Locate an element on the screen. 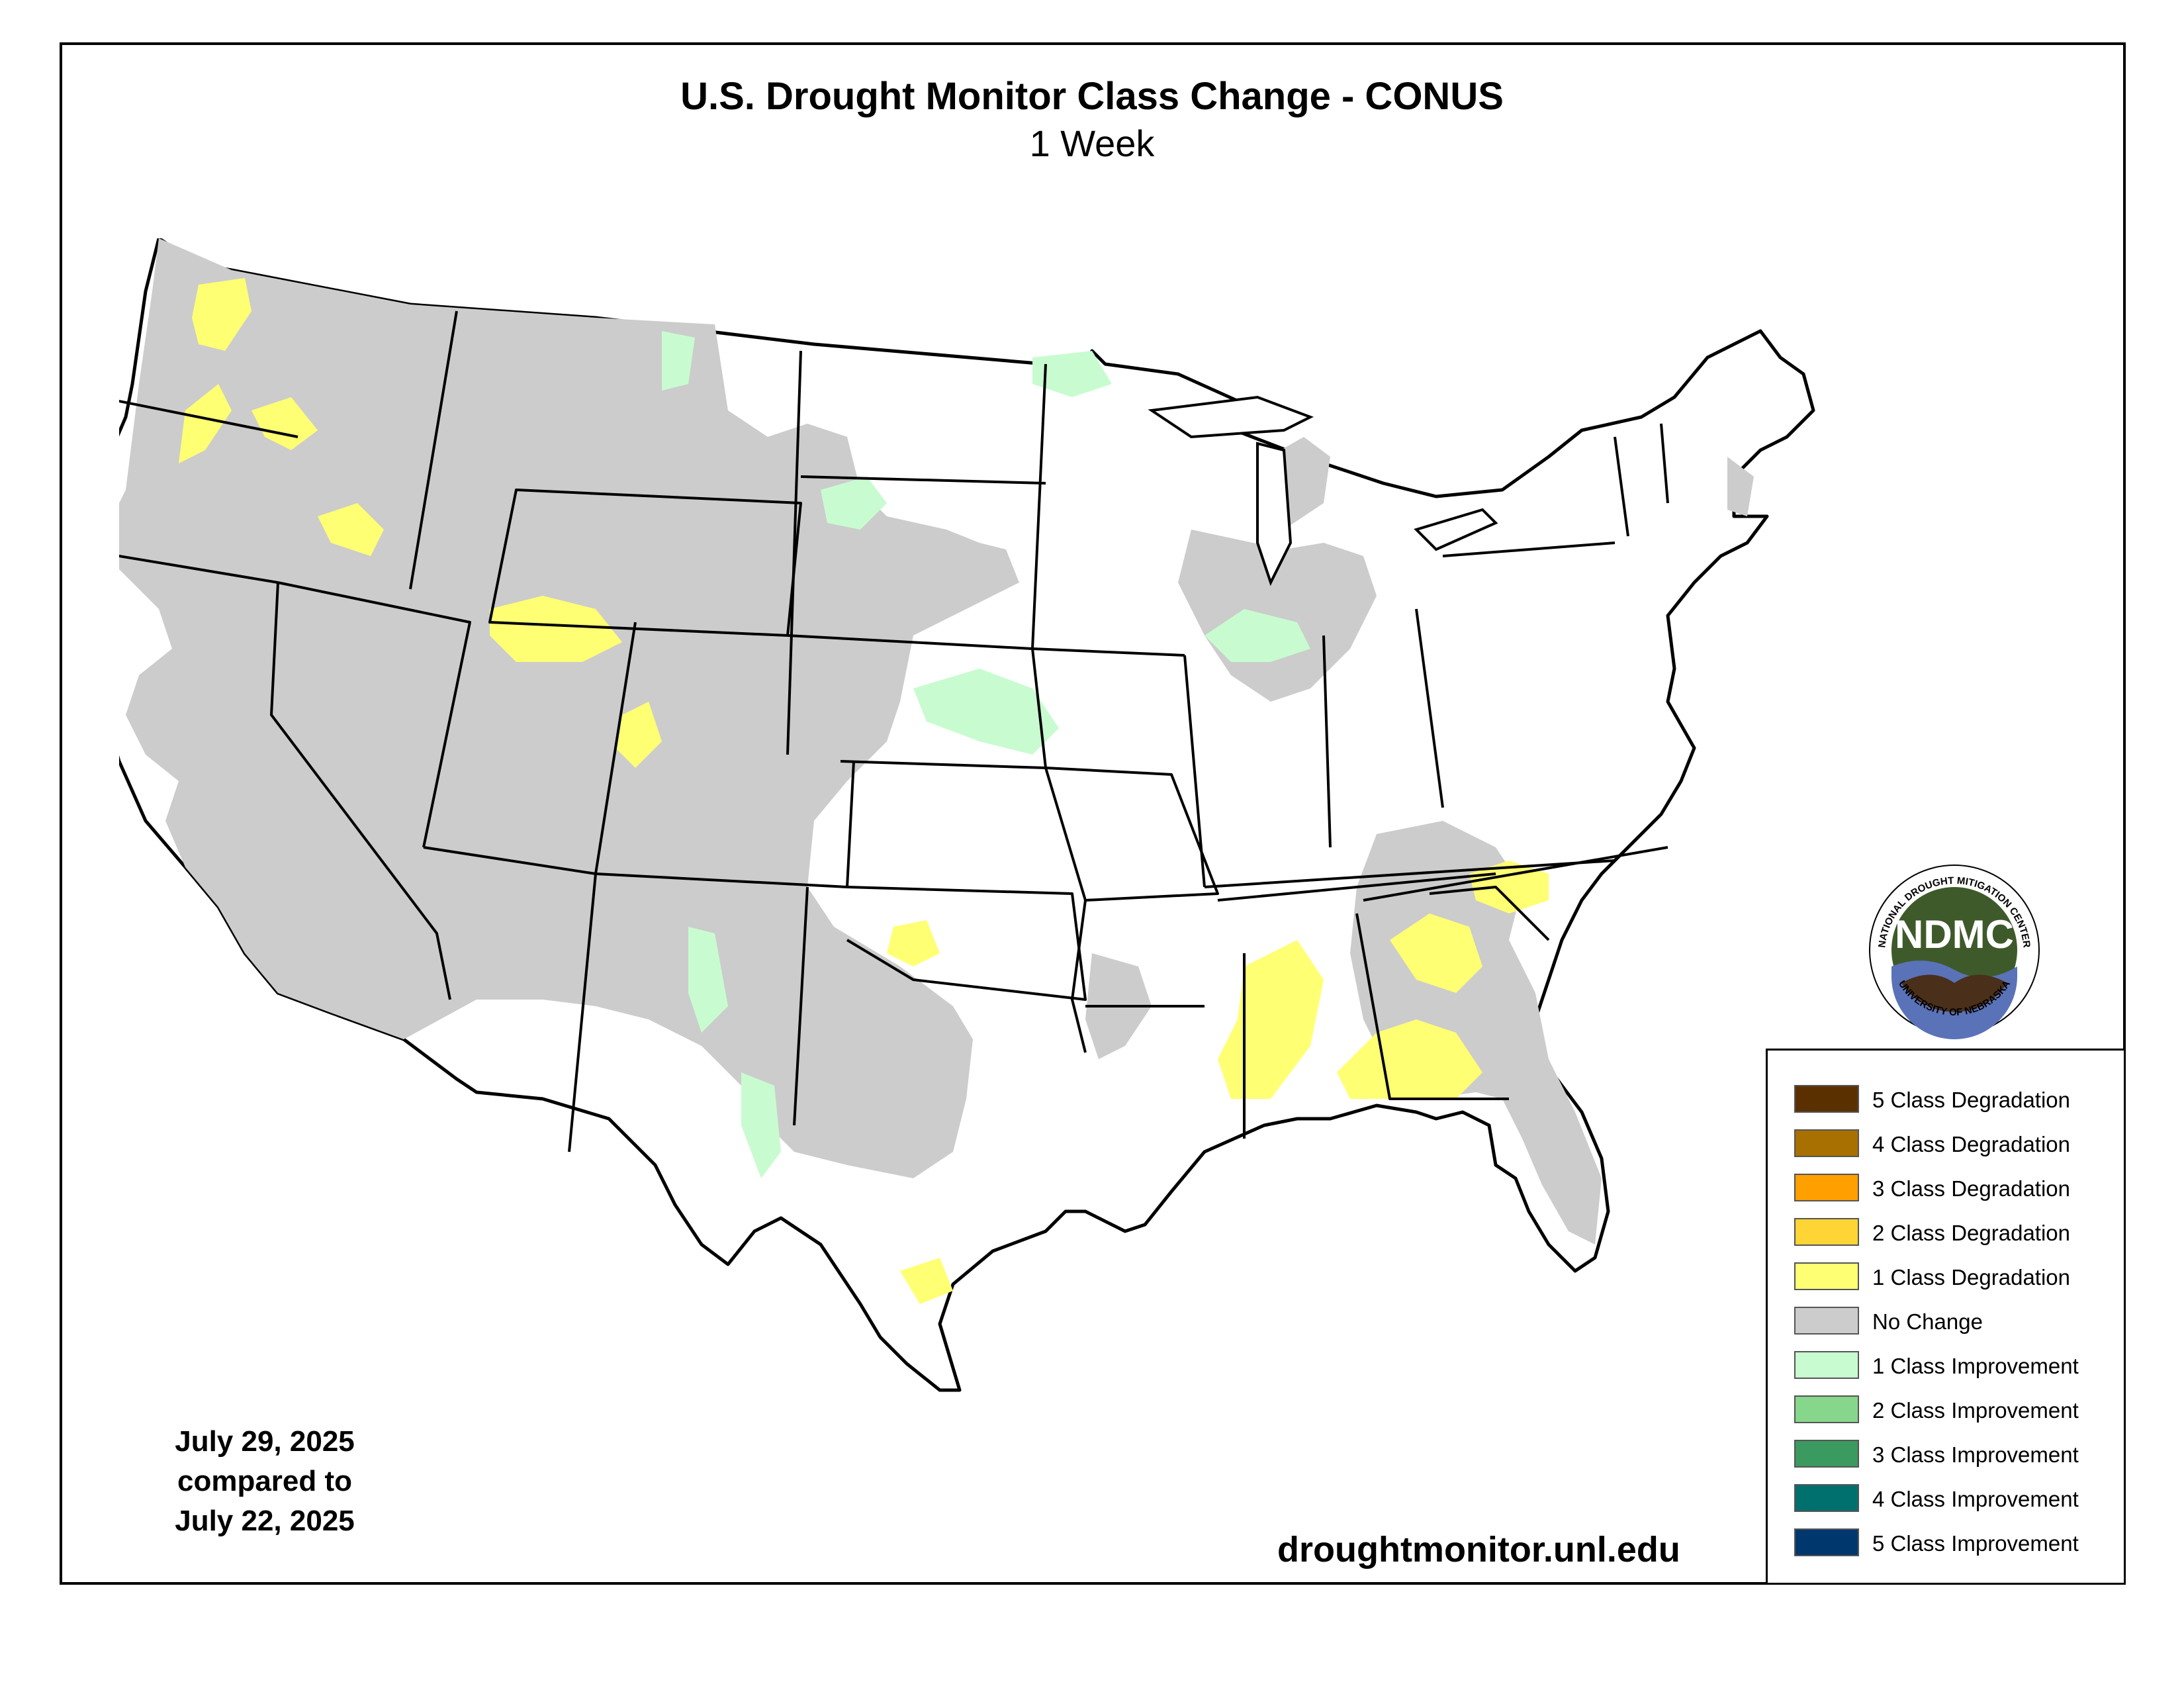 The height and width of the screenshot is (1688, 2184). imp-sd is located at coordinates (854, 503).